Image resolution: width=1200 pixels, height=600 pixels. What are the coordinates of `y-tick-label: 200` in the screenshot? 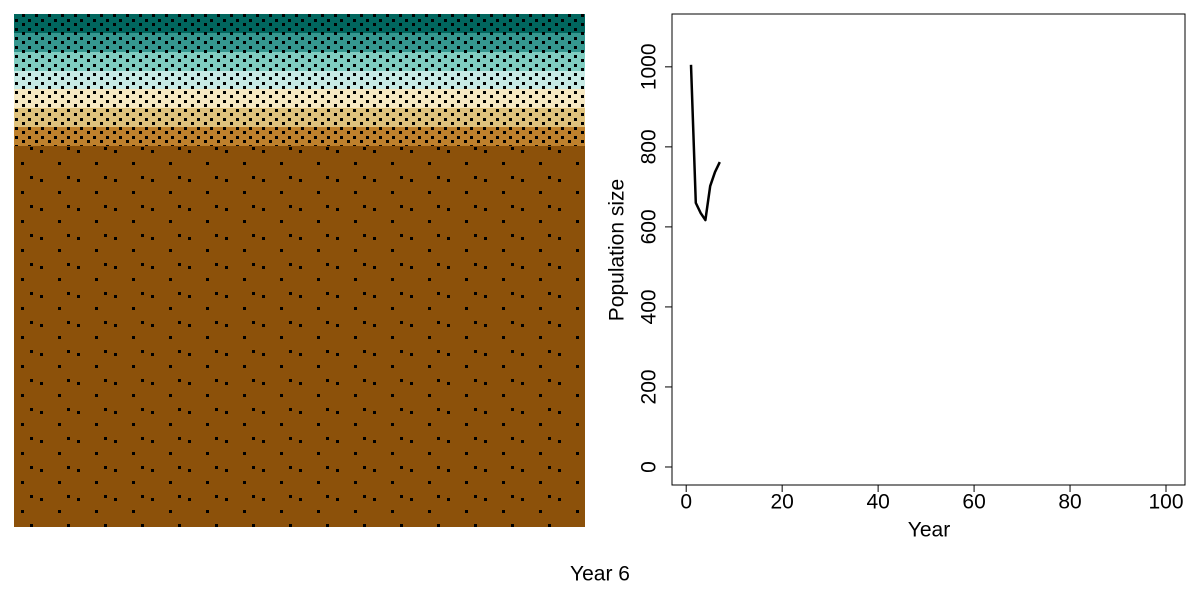 It's located at (649, 386).